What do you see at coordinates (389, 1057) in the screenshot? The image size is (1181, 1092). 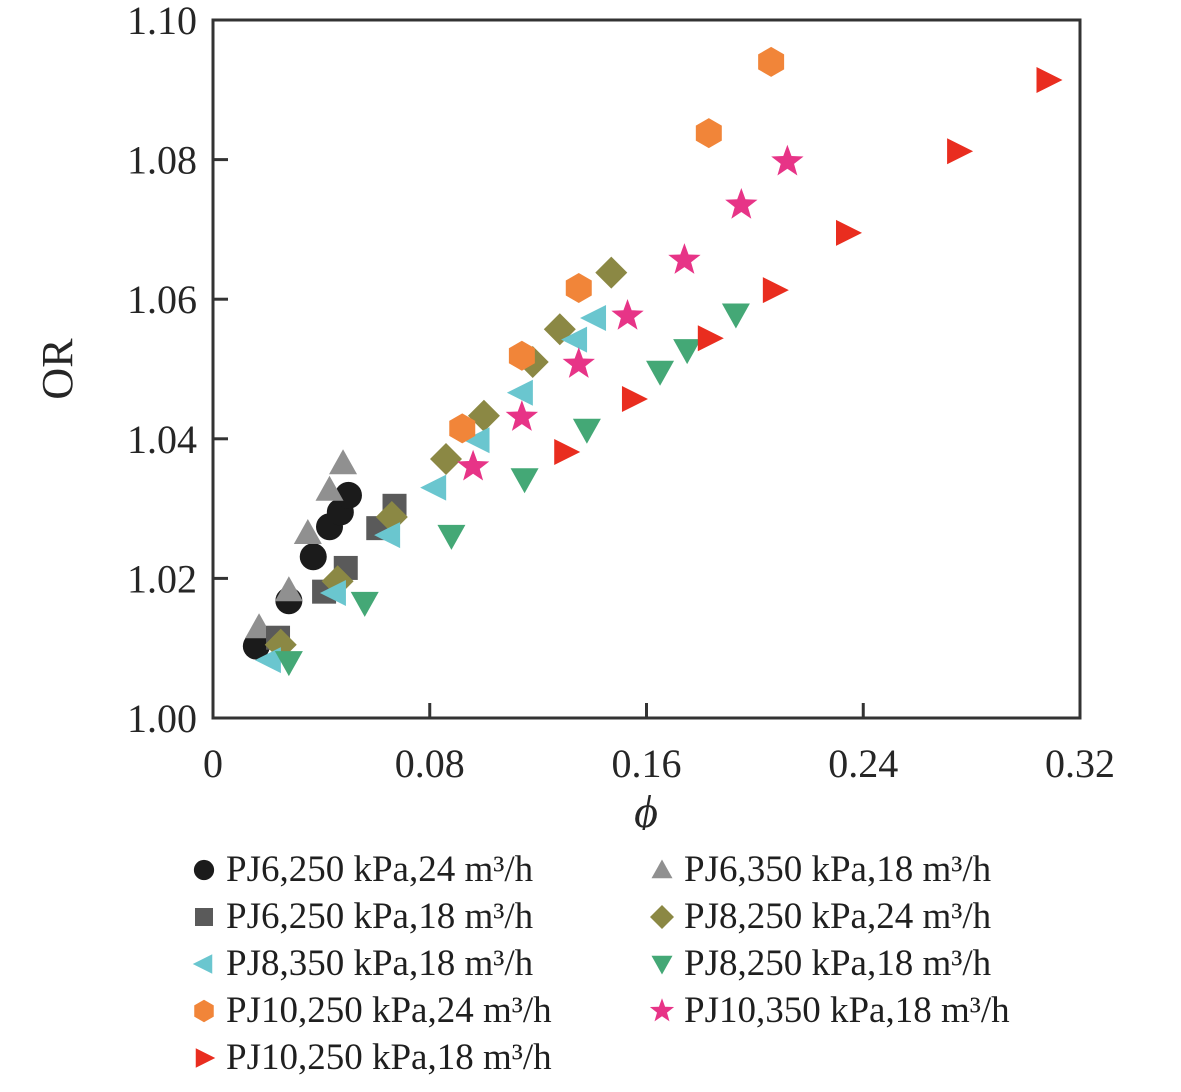 I see `legend-label: PJ10,250 kPa,18 m³/h` at bounding box center [389, 1057].